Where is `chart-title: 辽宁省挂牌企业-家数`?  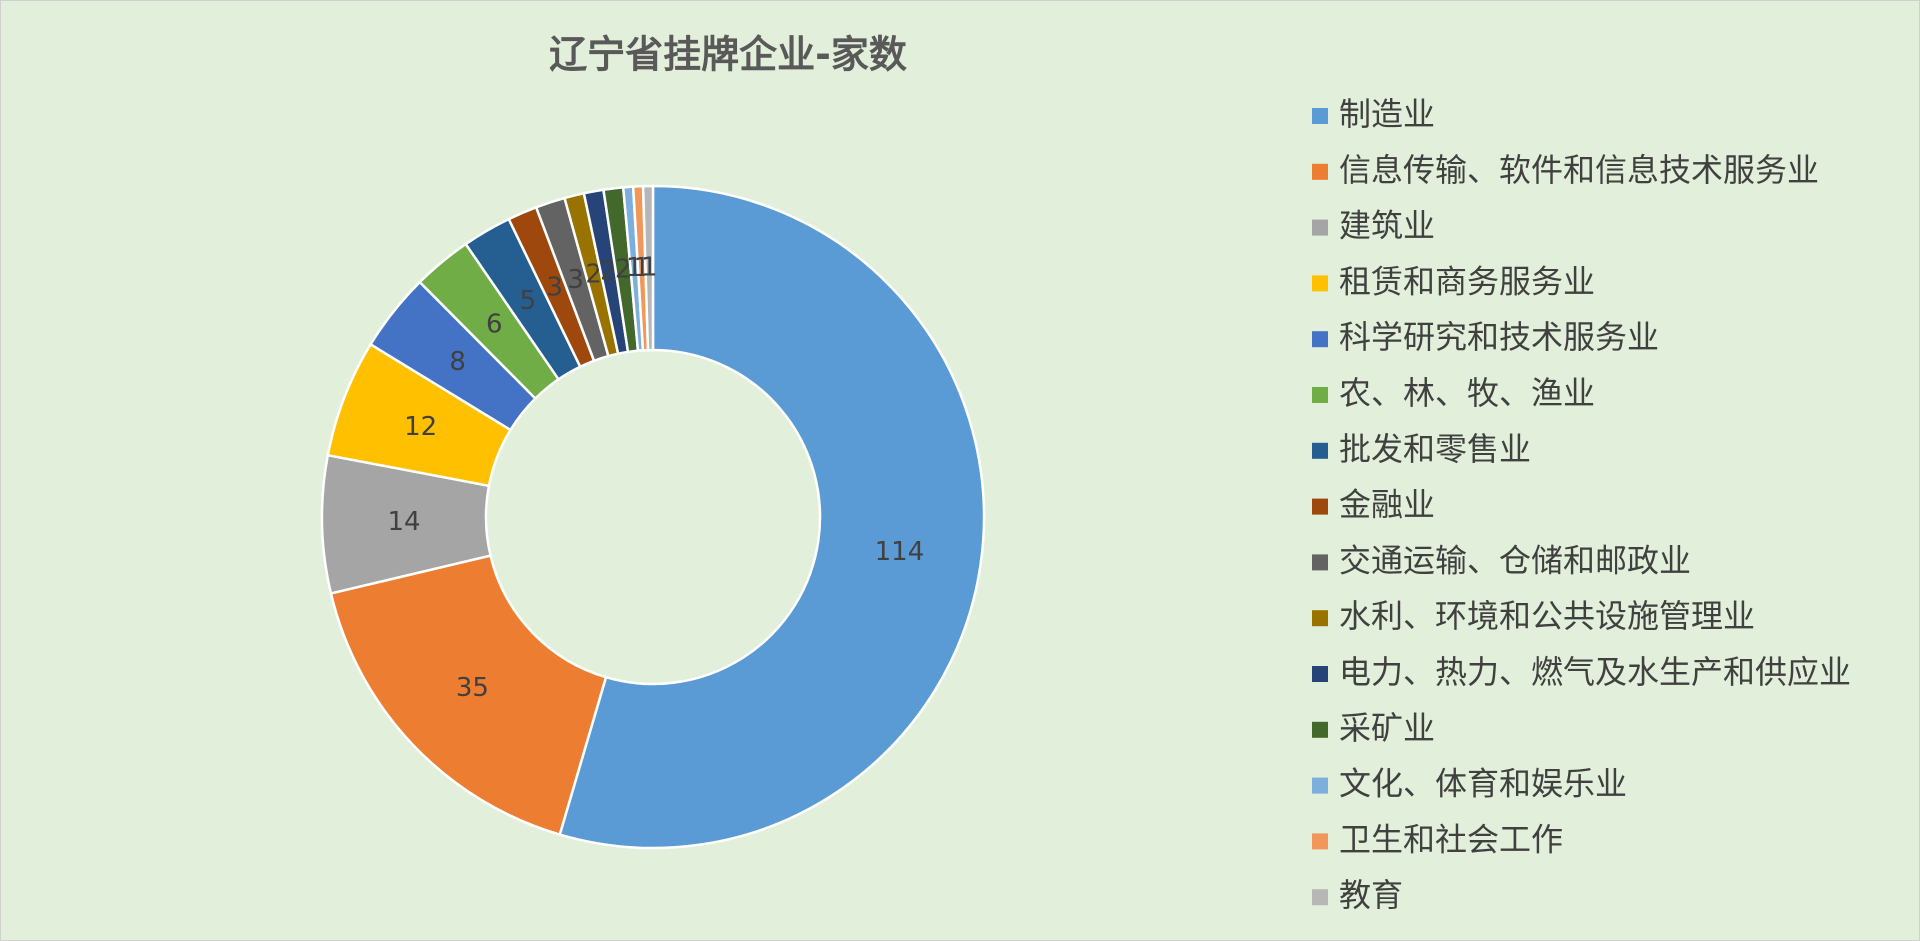
chart-title: 辽宁省挂牌企业-家数 is located at coordinates (728, 55).